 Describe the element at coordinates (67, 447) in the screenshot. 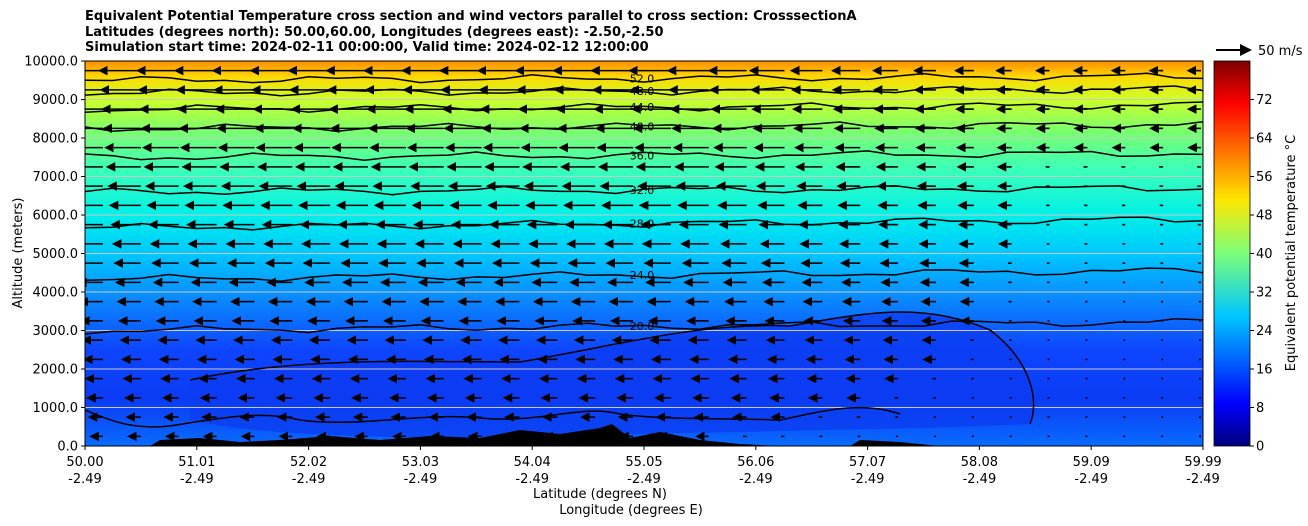

I see `y-tick-label: 0.0` at that location.